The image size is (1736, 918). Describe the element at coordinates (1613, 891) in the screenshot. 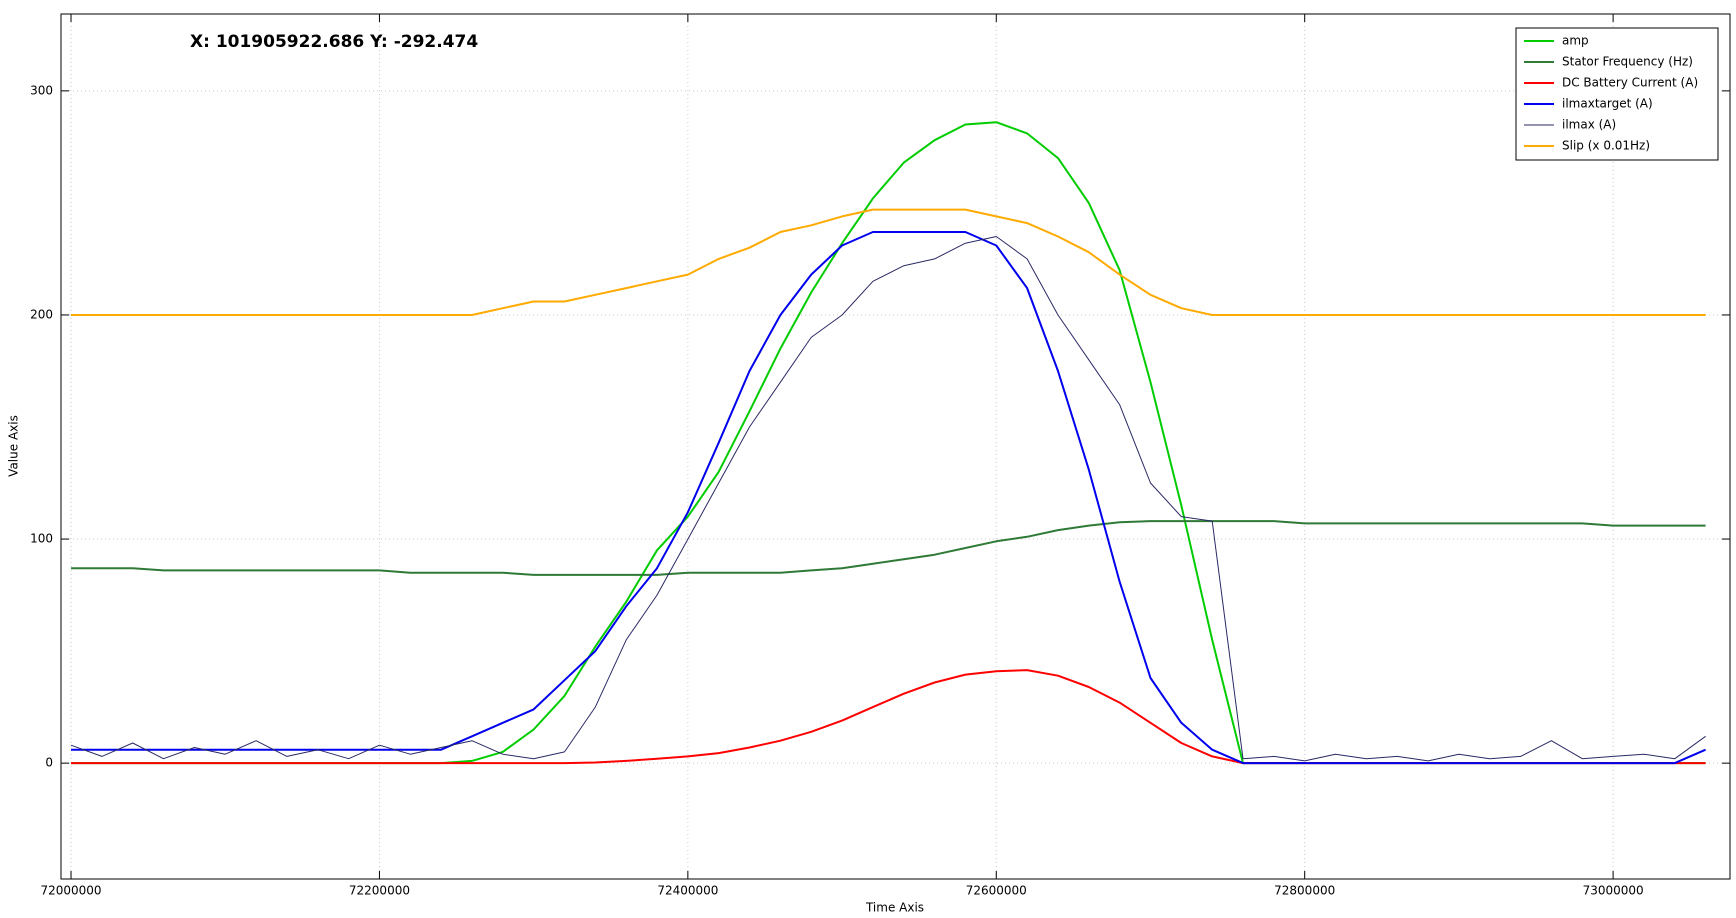

I see `x-tick-label: 73000000` at that location.